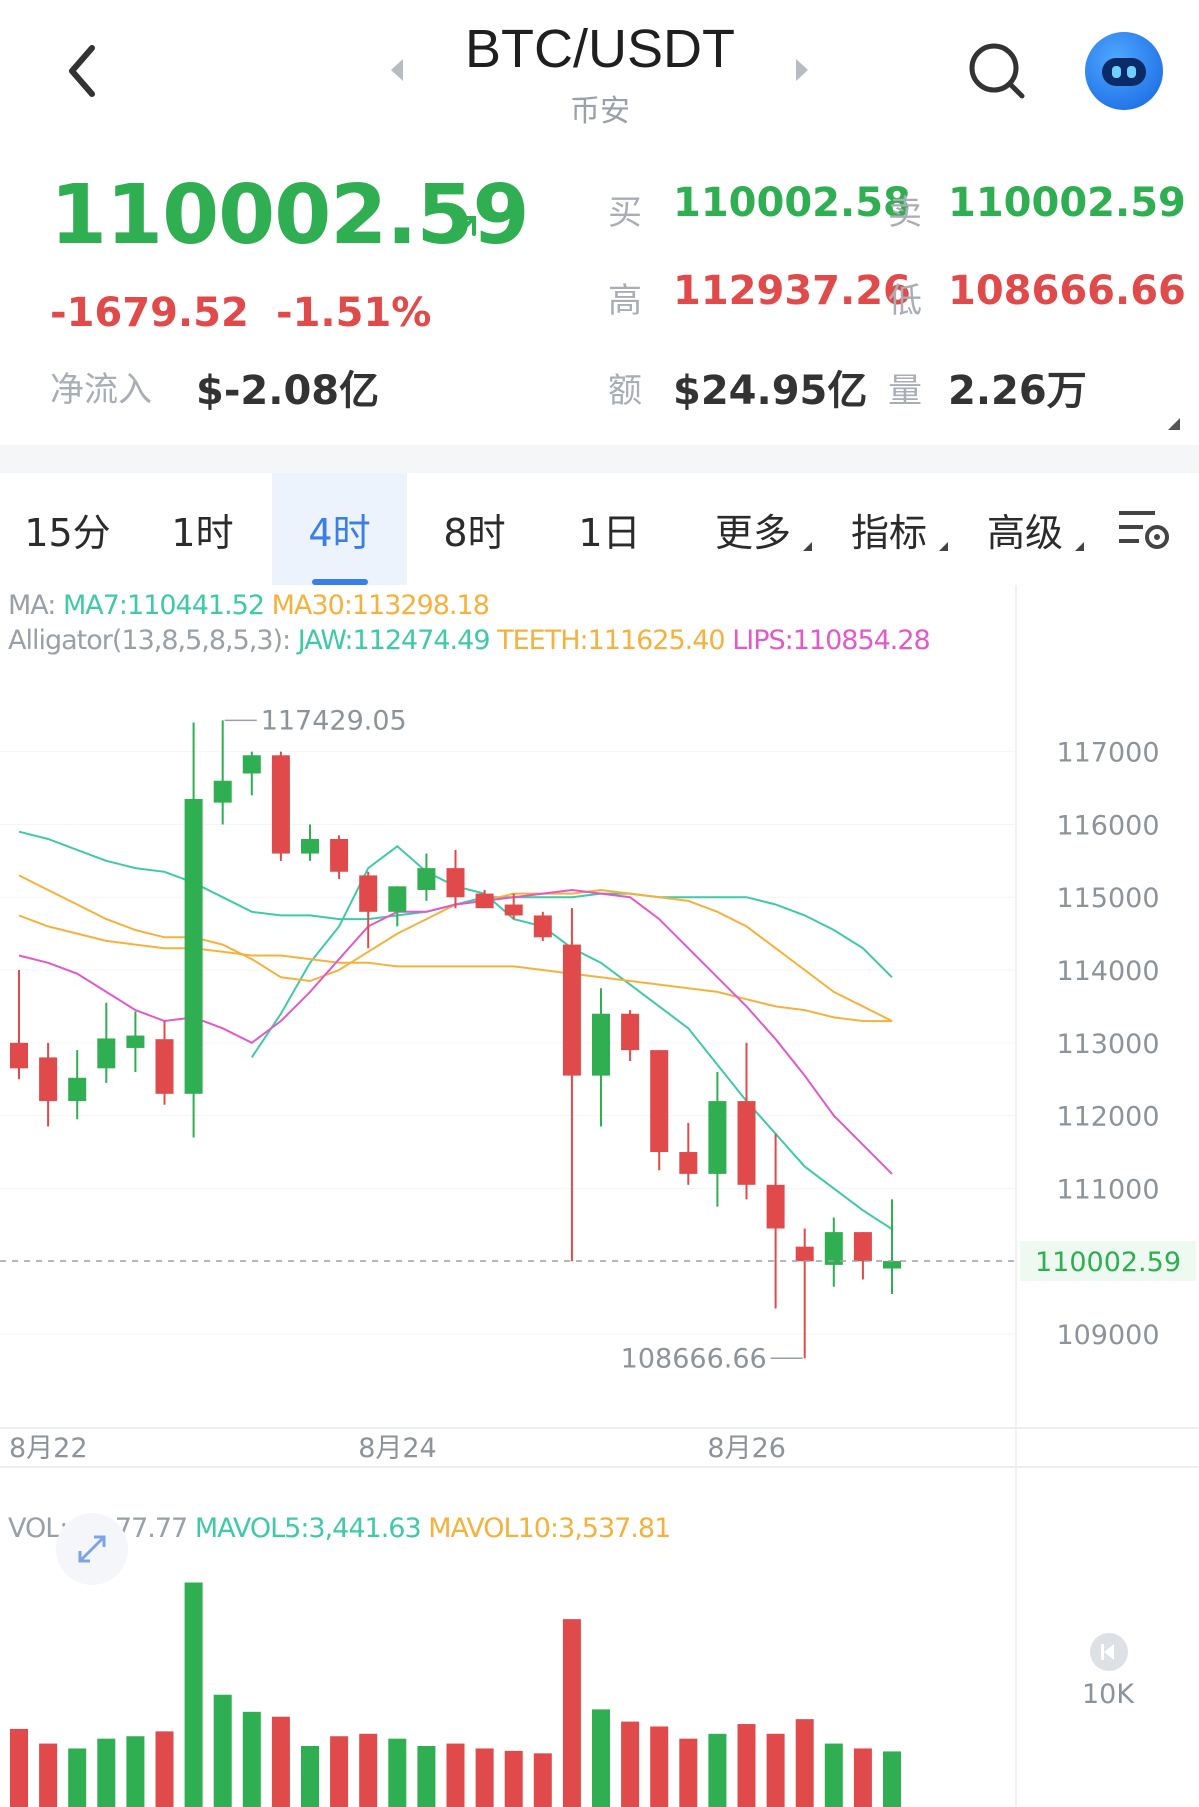  I want to click on y-tick-label: 114000, so click(1107, 971).